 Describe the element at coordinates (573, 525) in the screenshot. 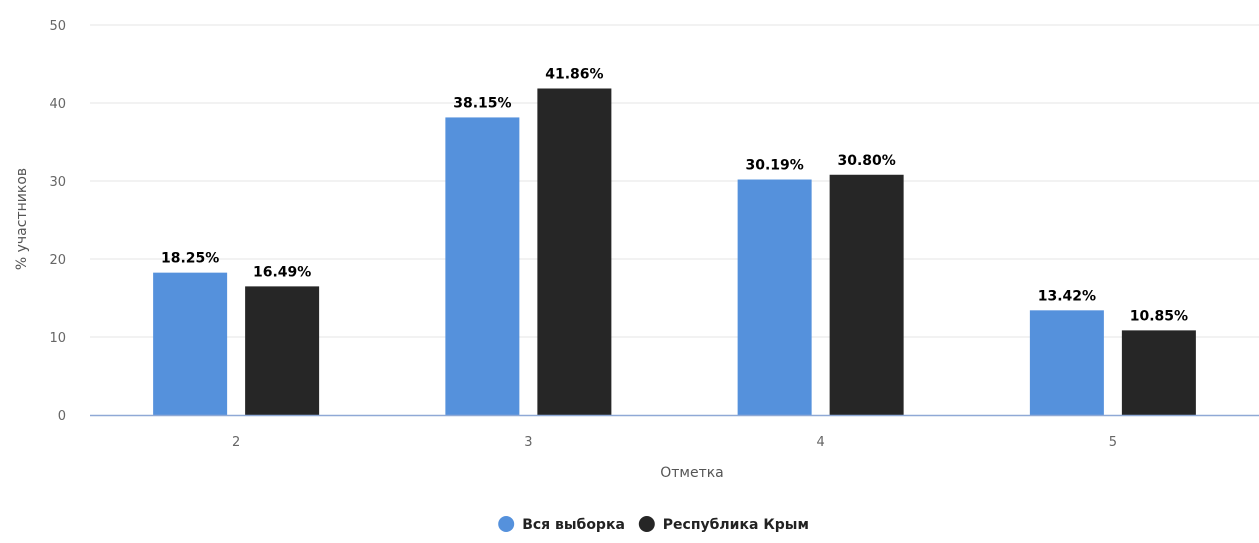

I see `legend-label: Вся выборка` at that location.